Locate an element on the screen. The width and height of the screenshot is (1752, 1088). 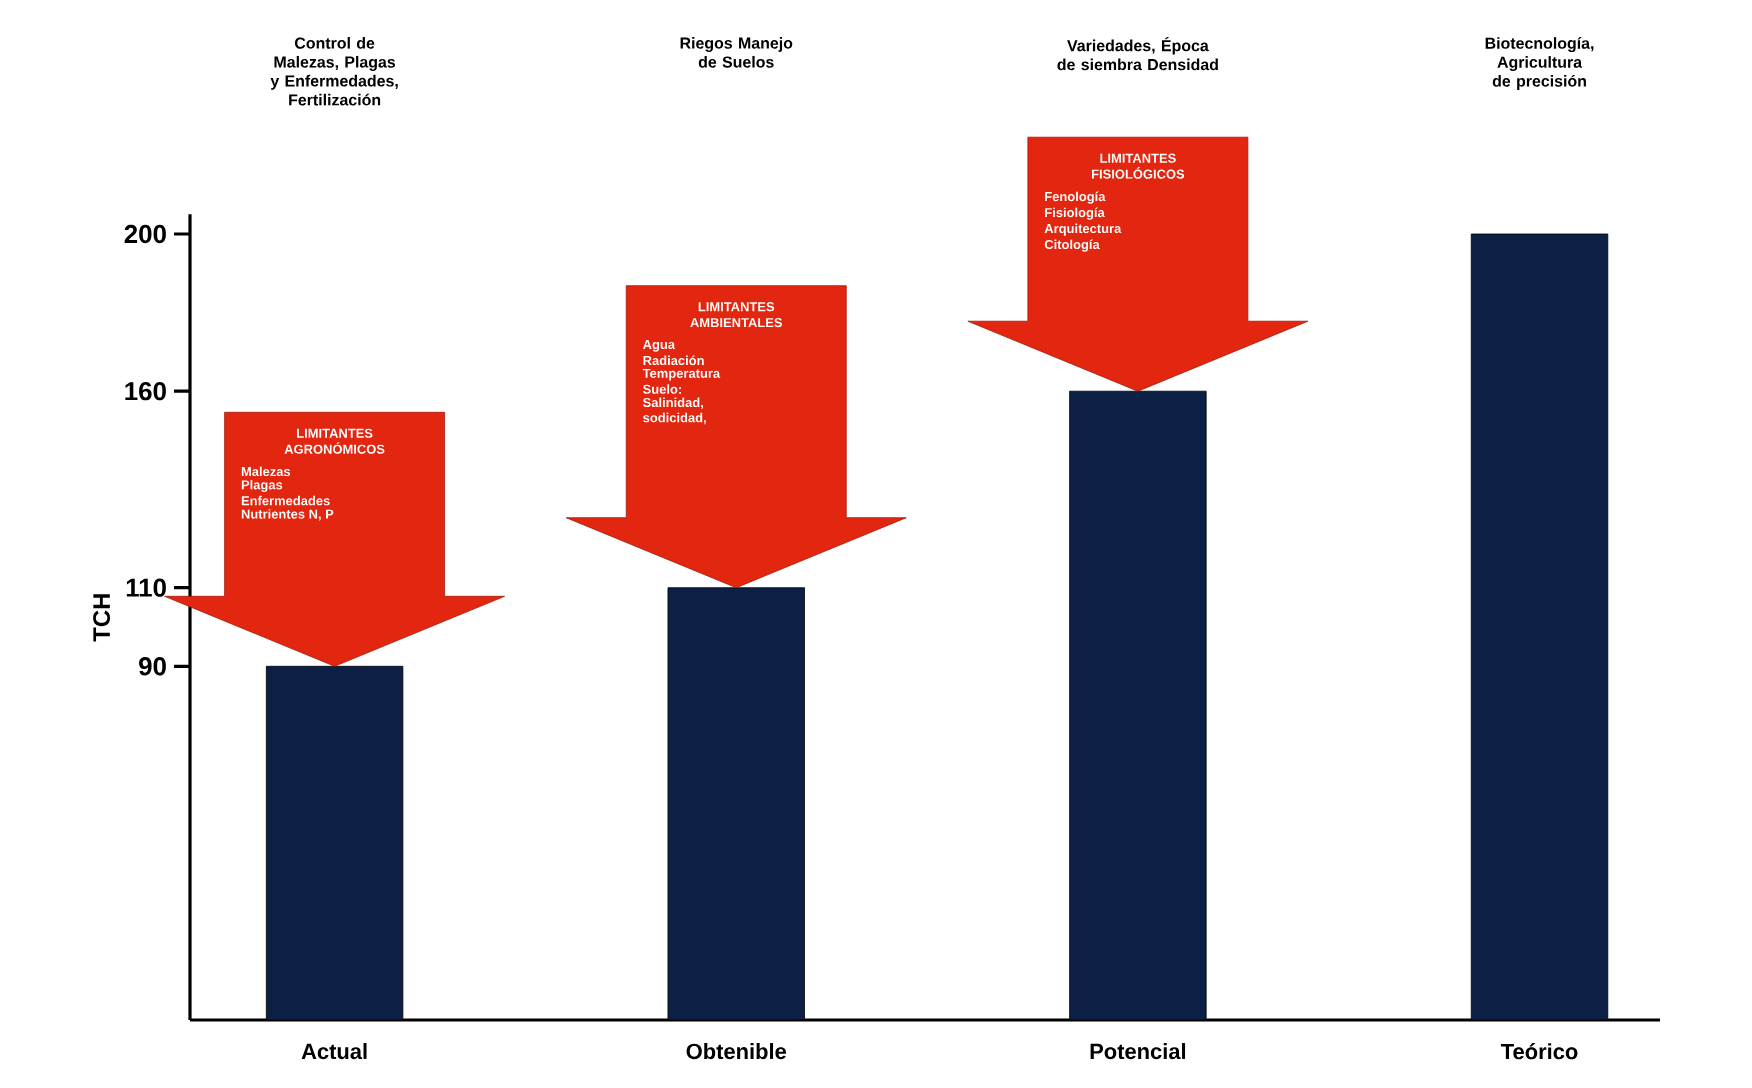
x-tick-label: Actual is located at coordinates (334, 1051).